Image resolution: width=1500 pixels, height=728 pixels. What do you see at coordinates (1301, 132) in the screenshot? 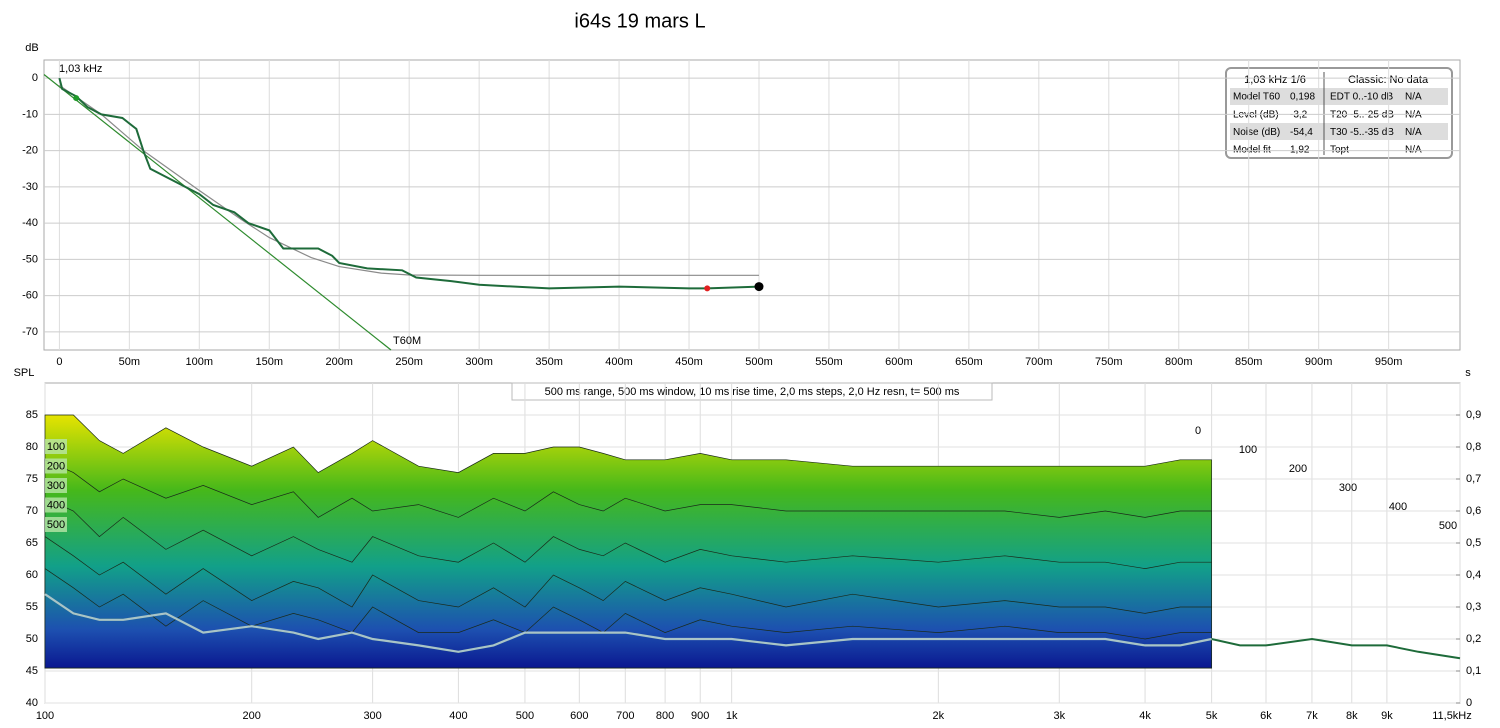
I see `table-cell: -54,4` at bounding box center [1301, 132].